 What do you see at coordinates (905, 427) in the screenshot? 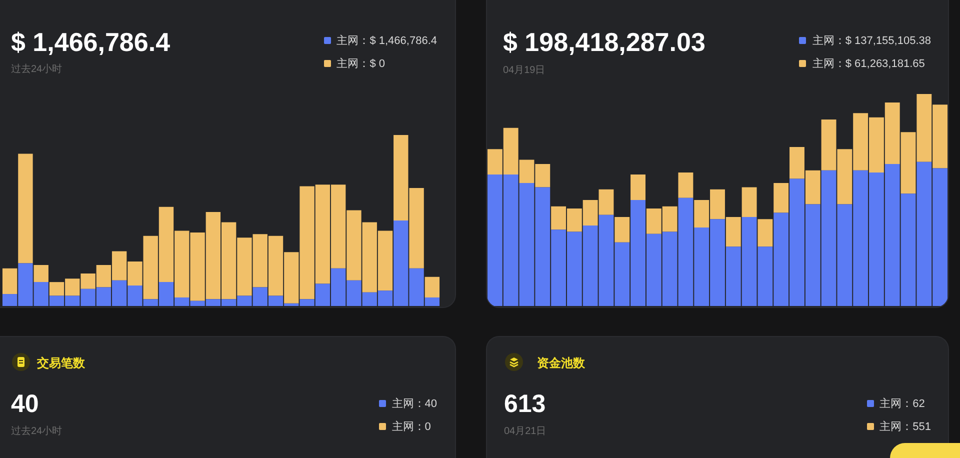
I see `text: 主网：551` at bounding box center [905, 427].